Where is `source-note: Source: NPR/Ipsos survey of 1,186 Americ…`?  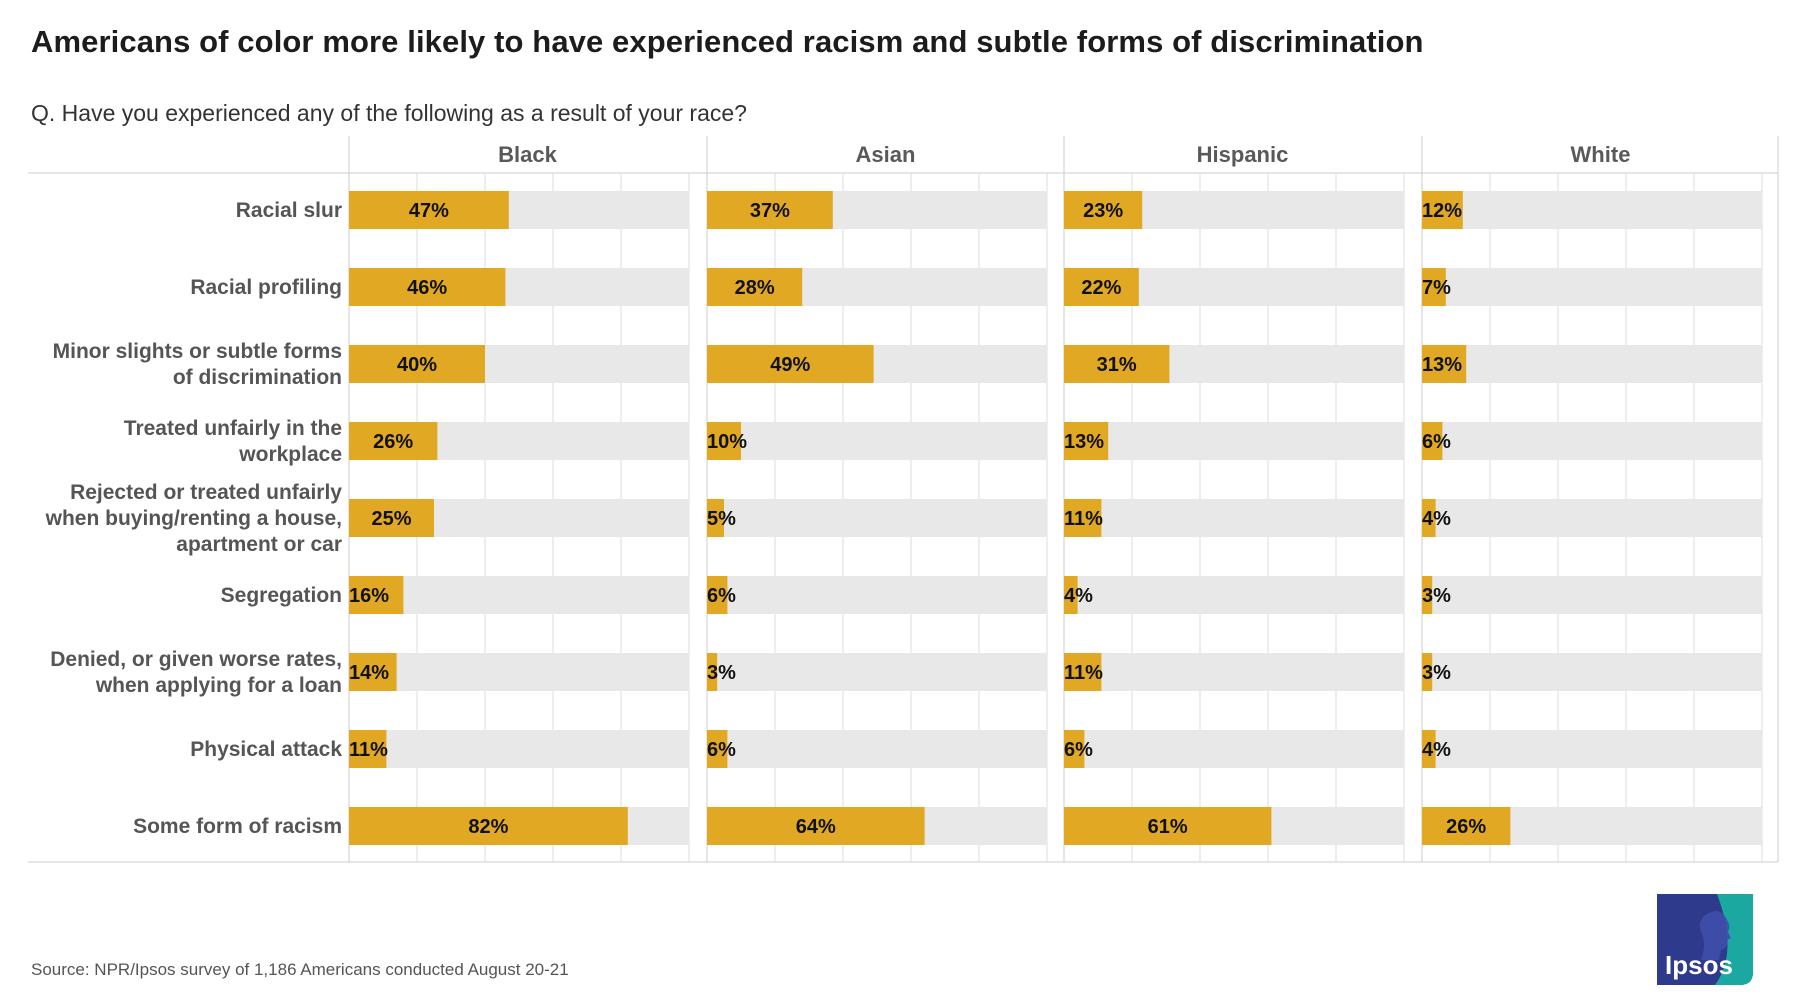 source-note: Source: NPR/Ipsos survey of 1,186 Americ… is located at coordinates (300, 969).